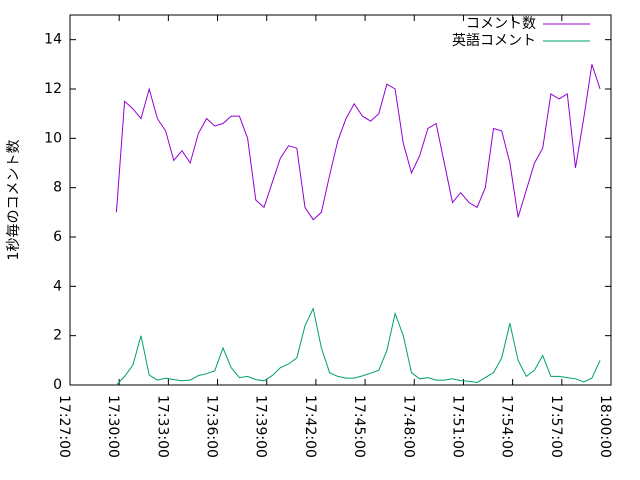  I want to click on y-tick-label: 14, so click(53, 40).